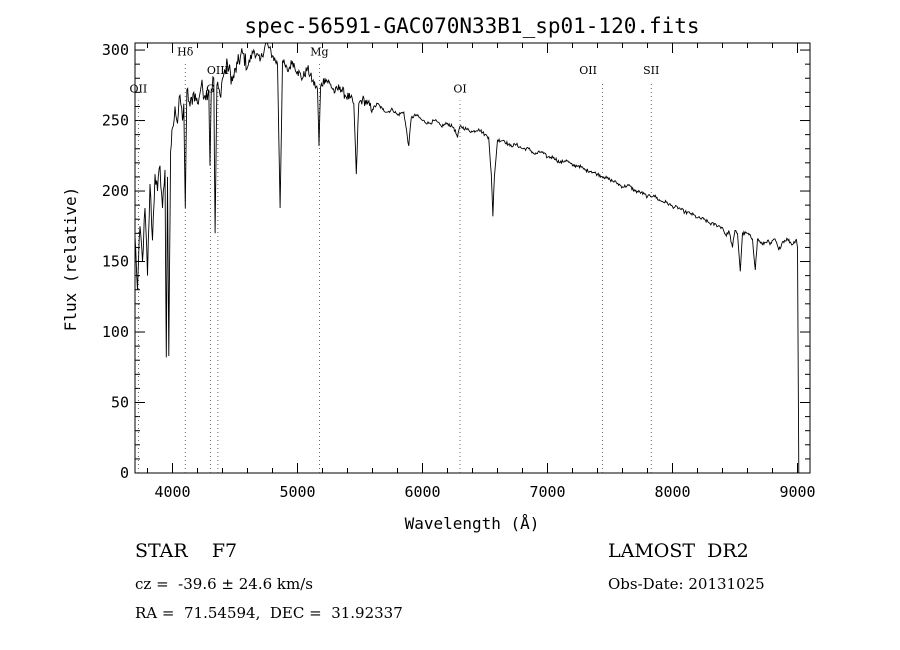  I want to click on spectral-line-label: G, so click(210, 88).